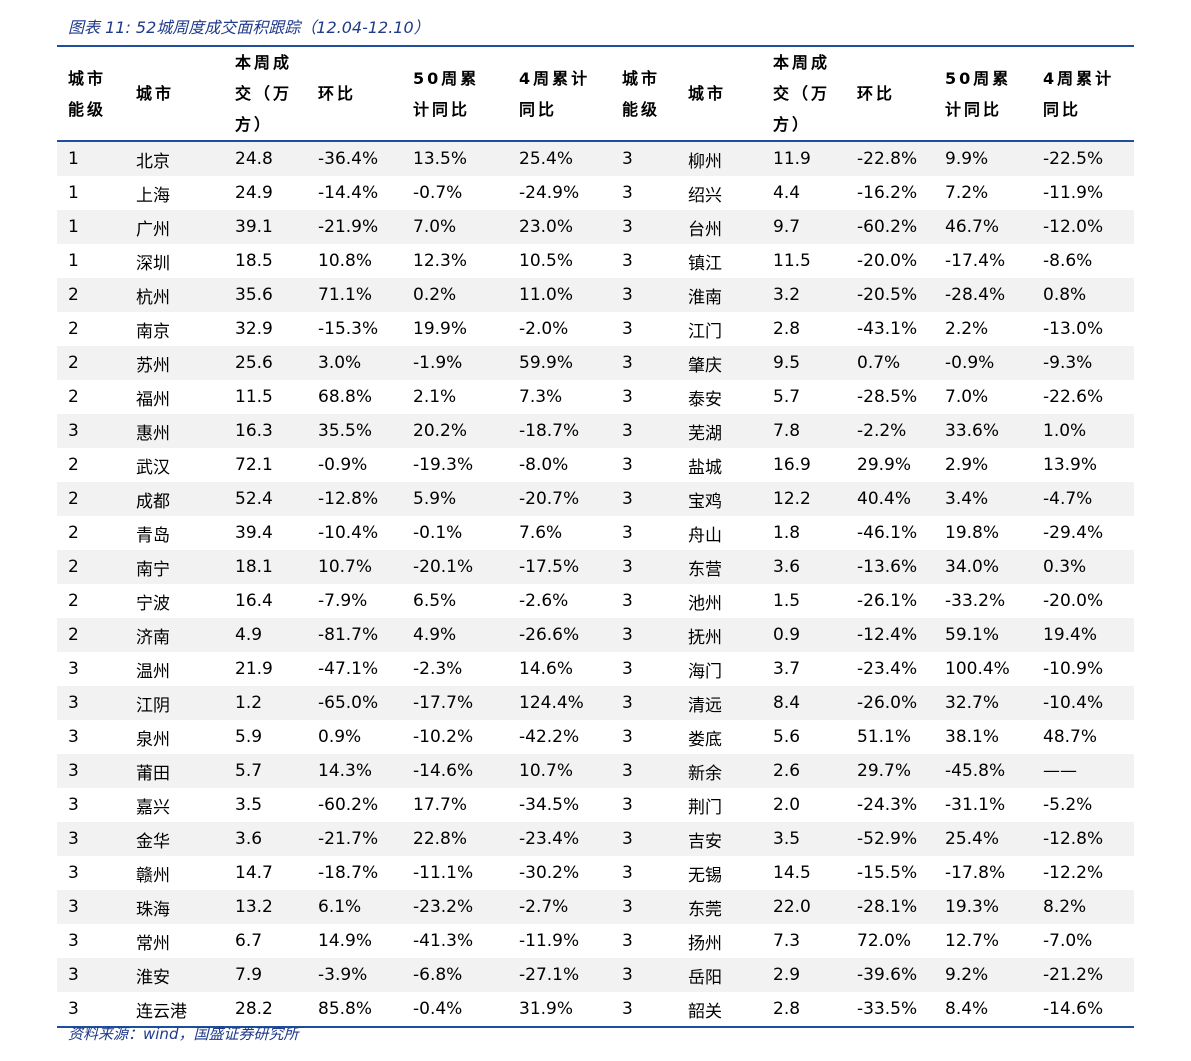  I want to click on table-cell: -24.3%, so click(887, 805).